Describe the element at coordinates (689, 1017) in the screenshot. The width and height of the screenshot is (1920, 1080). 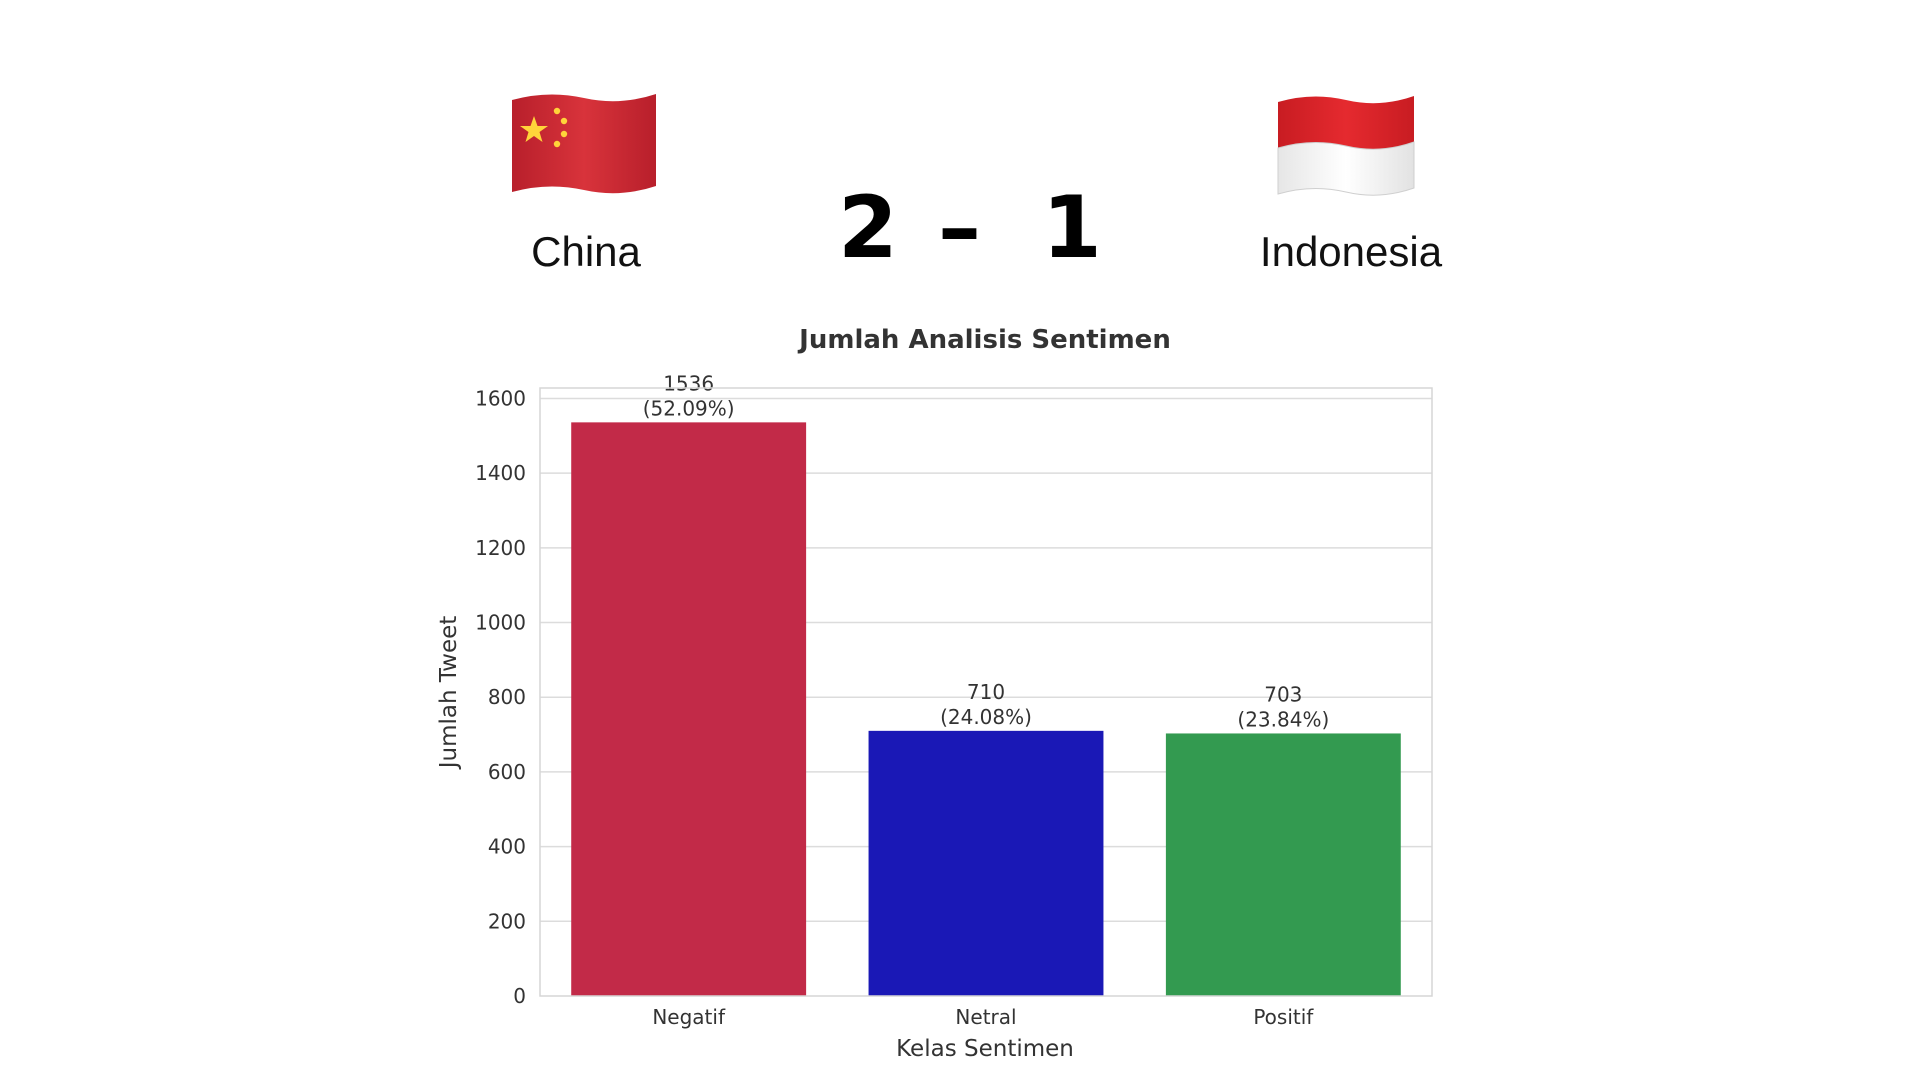
I see `x-tick-label: Negatif` at that location.